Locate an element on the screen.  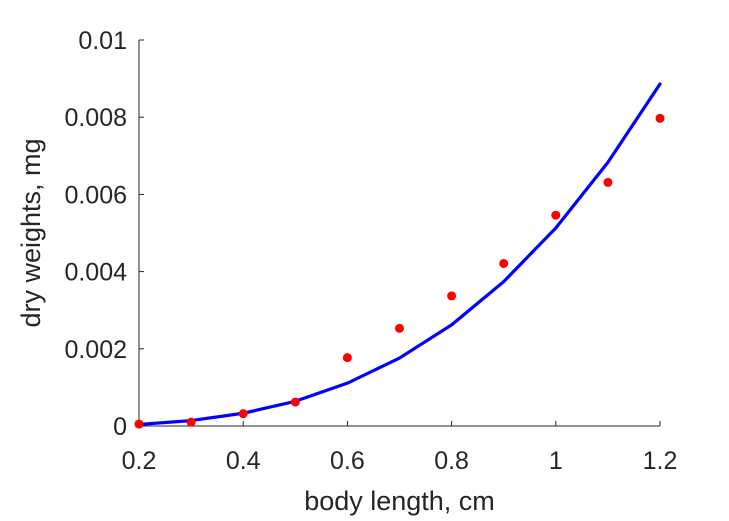
x-tick-label: 0.6 is located at coordinates (347, 461).